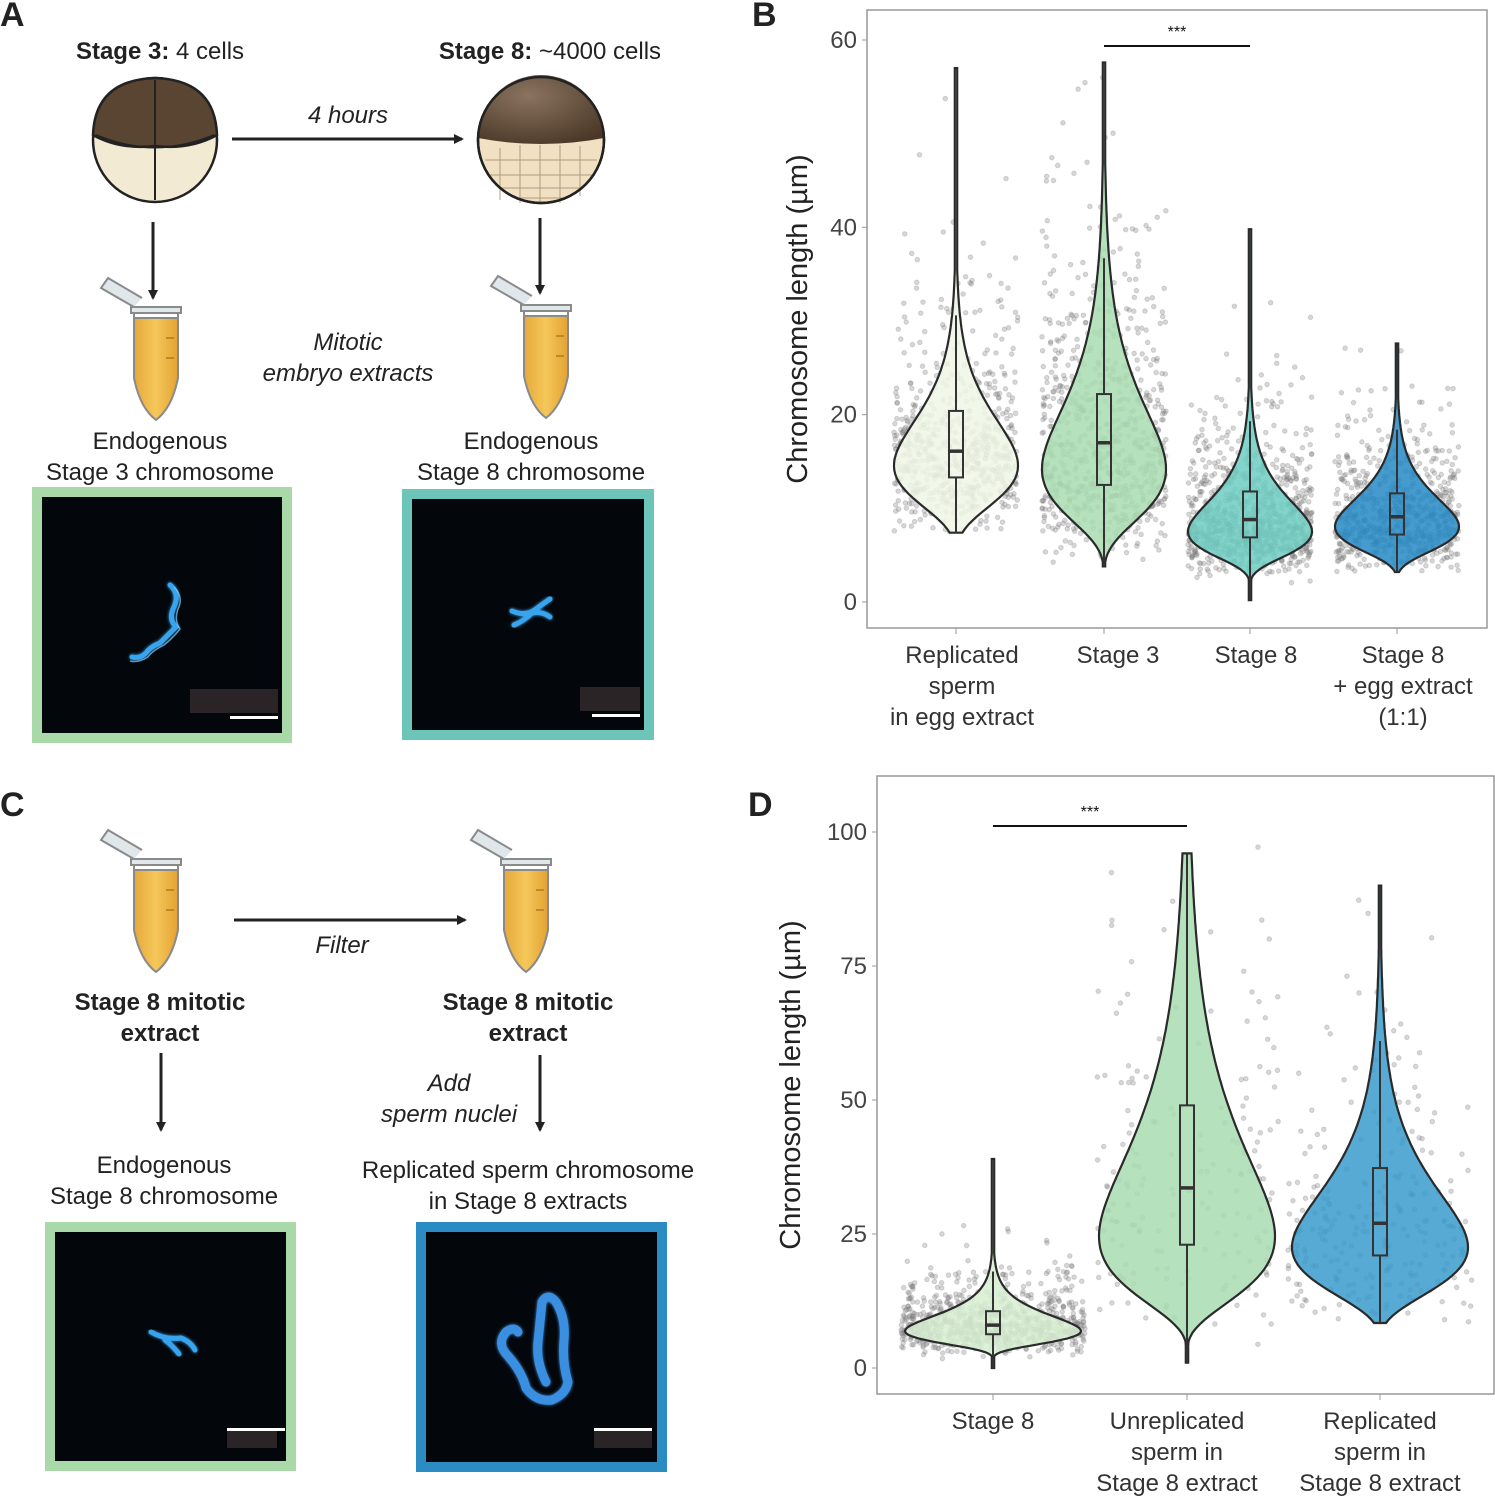 The width and height of the screenshot is (1495, 1500). I want to click on stage3-title: Stage 3: 4 cells, so click(160, 51).